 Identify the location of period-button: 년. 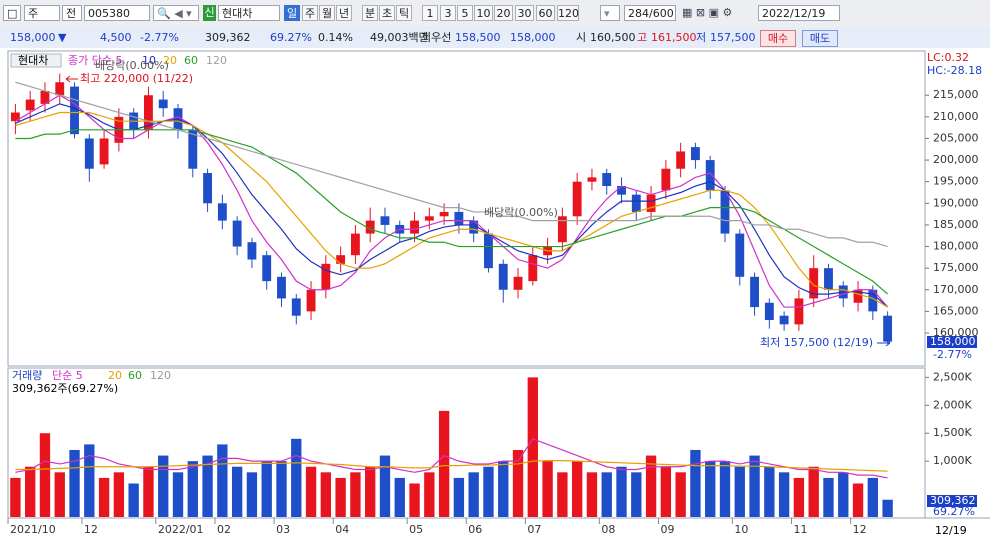
(344, 13).